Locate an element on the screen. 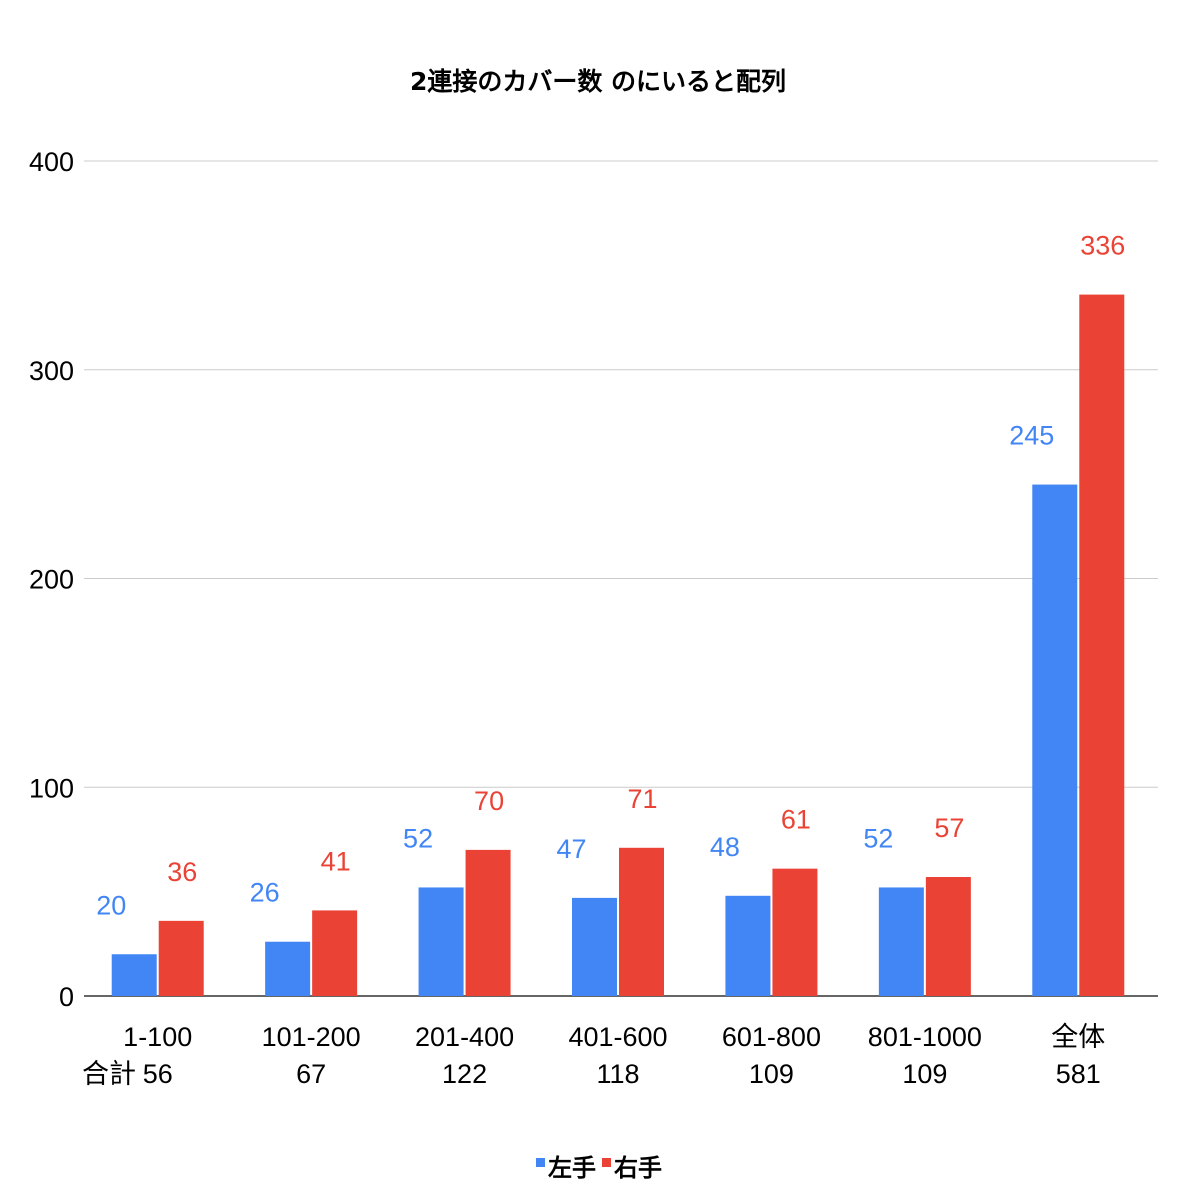  totals-label: 合計 is located at coordinates (109, 1074).